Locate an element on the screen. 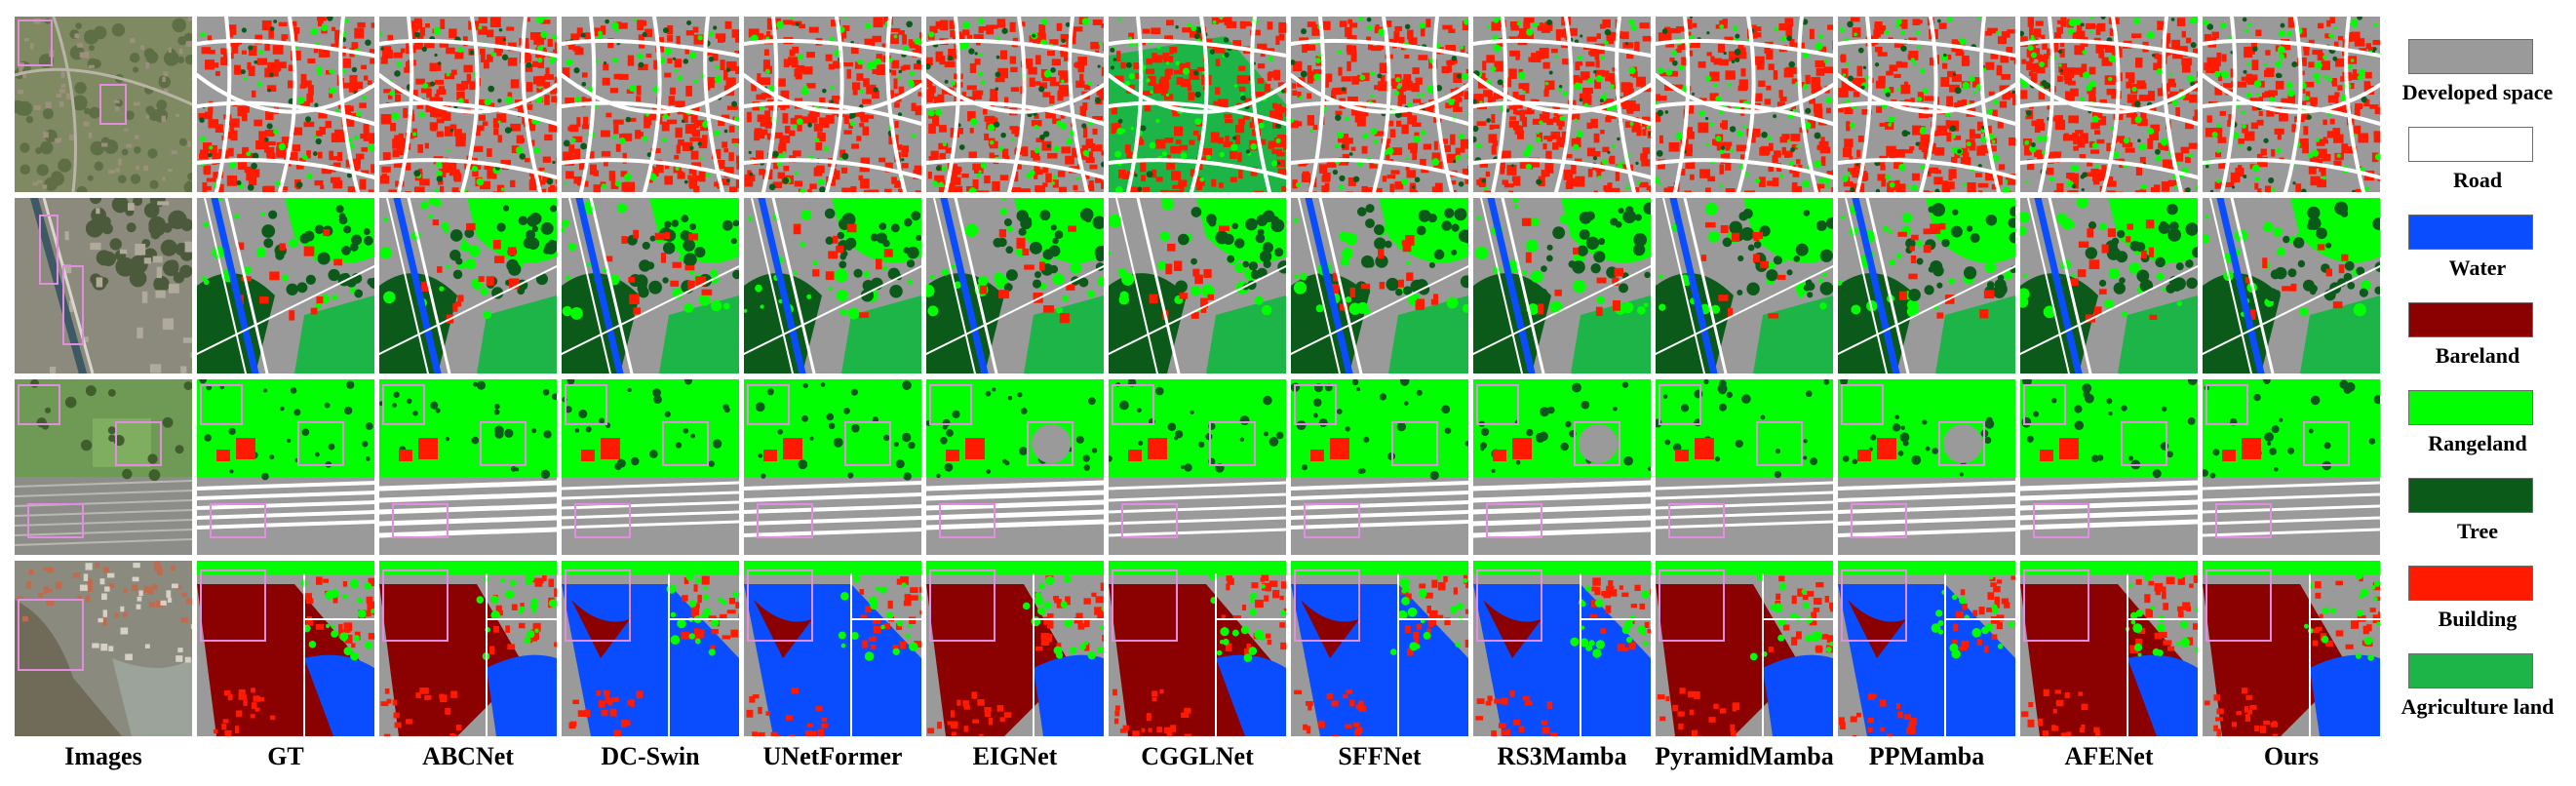 This screenshot has height=786, width=2576. panel-row1-dc-swin is located at coordinates (650, 104).